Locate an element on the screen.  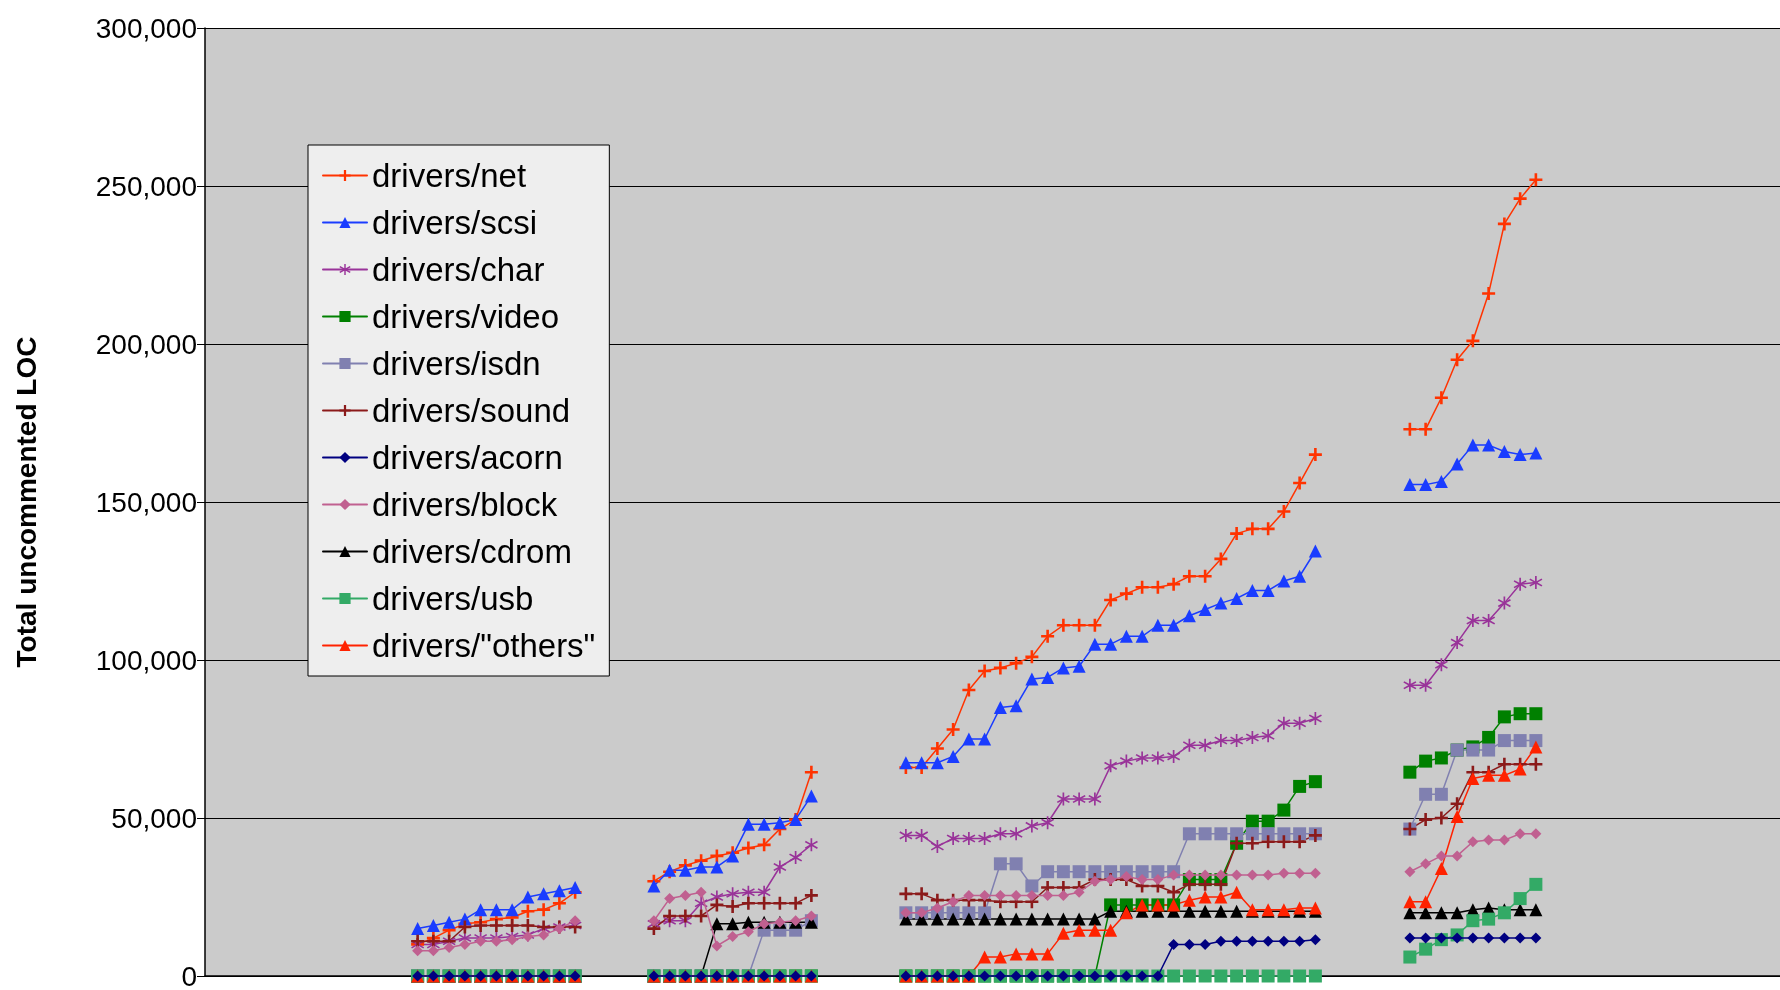
y-tick-label: 200,000 is located at coordinates (146, 344).